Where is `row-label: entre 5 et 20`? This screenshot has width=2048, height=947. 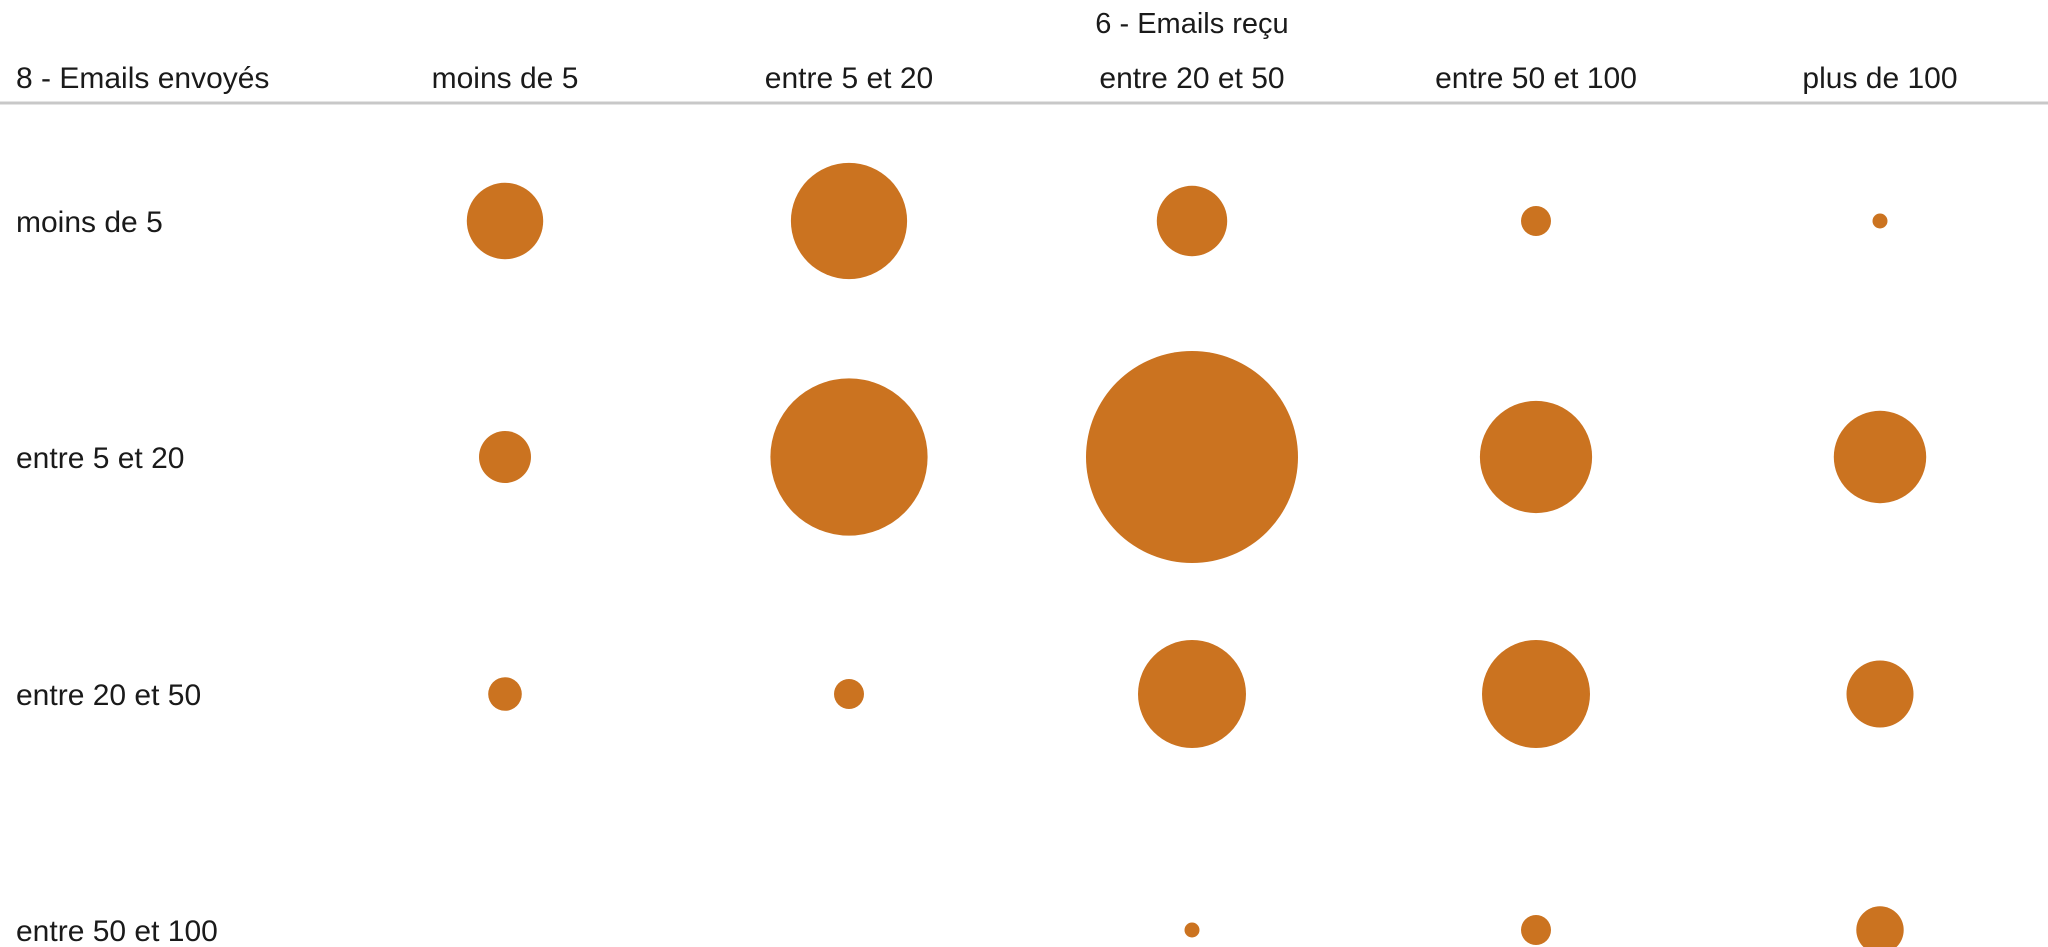
row-label: entre 5 et 20 is located at coordinates (100, 458).